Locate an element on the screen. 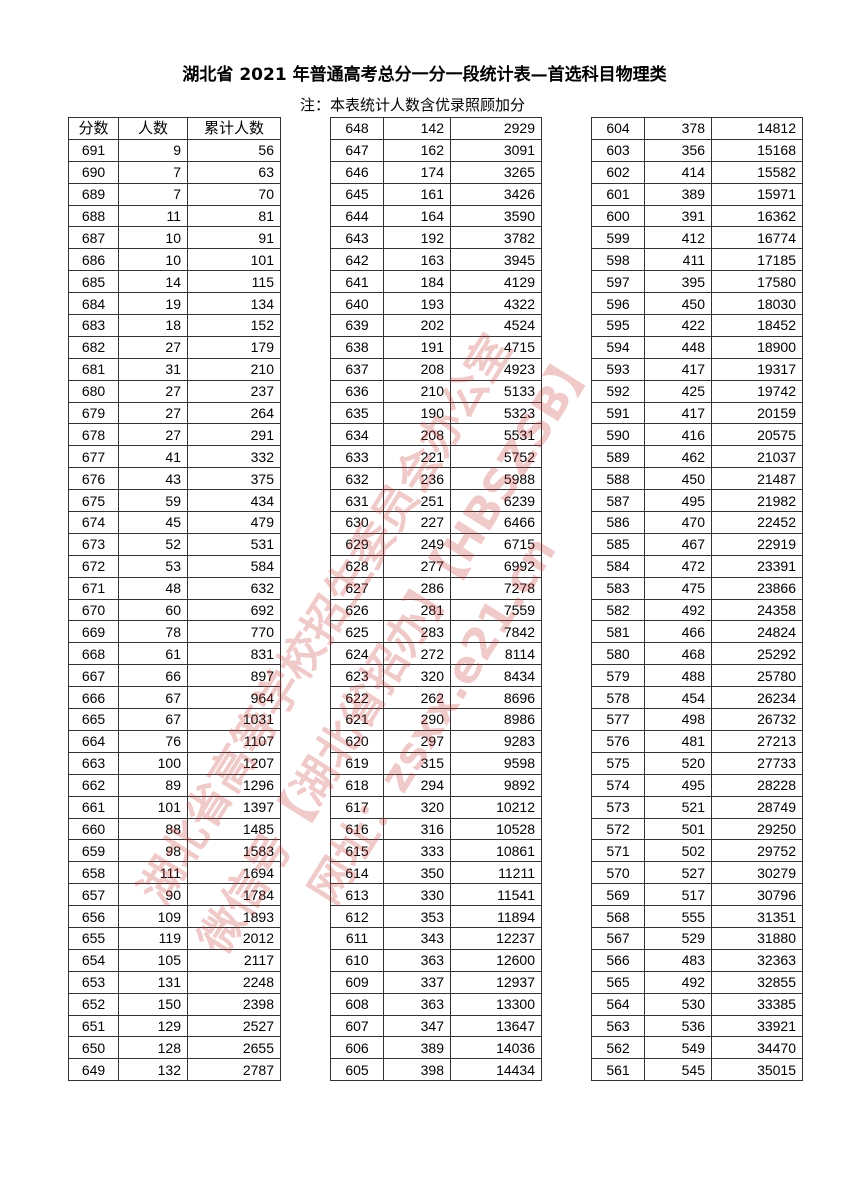  count-cell: 422 is located at coordinates (678, 325).